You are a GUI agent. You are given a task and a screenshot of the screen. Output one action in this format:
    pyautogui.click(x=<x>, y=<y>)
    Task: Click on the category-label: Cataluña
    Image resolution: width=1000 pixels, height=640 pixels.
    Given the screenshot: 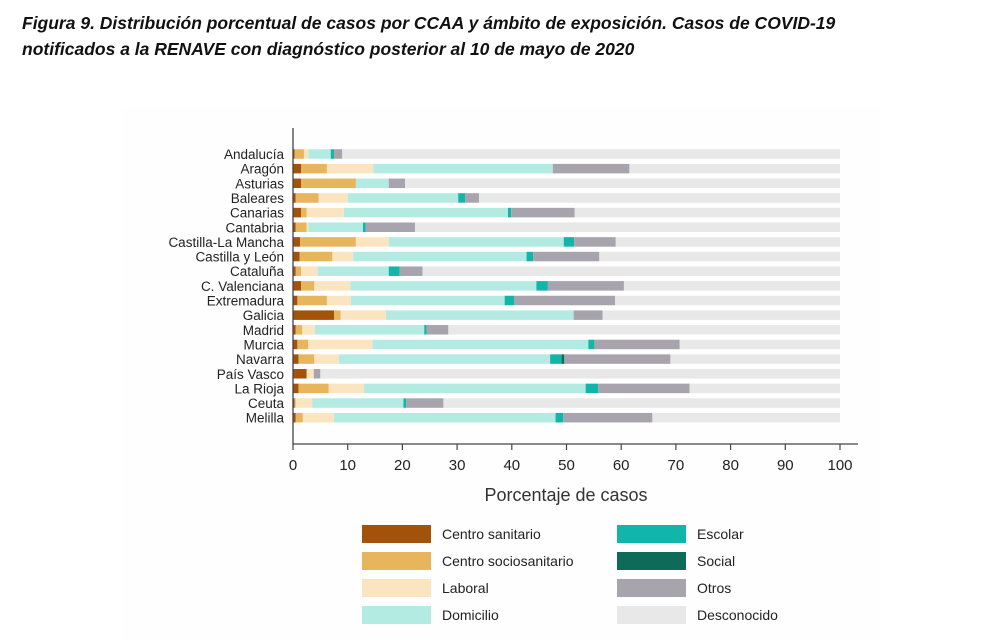 What is the action you would take?
    pyautogui.click(x=257, y=271)
    